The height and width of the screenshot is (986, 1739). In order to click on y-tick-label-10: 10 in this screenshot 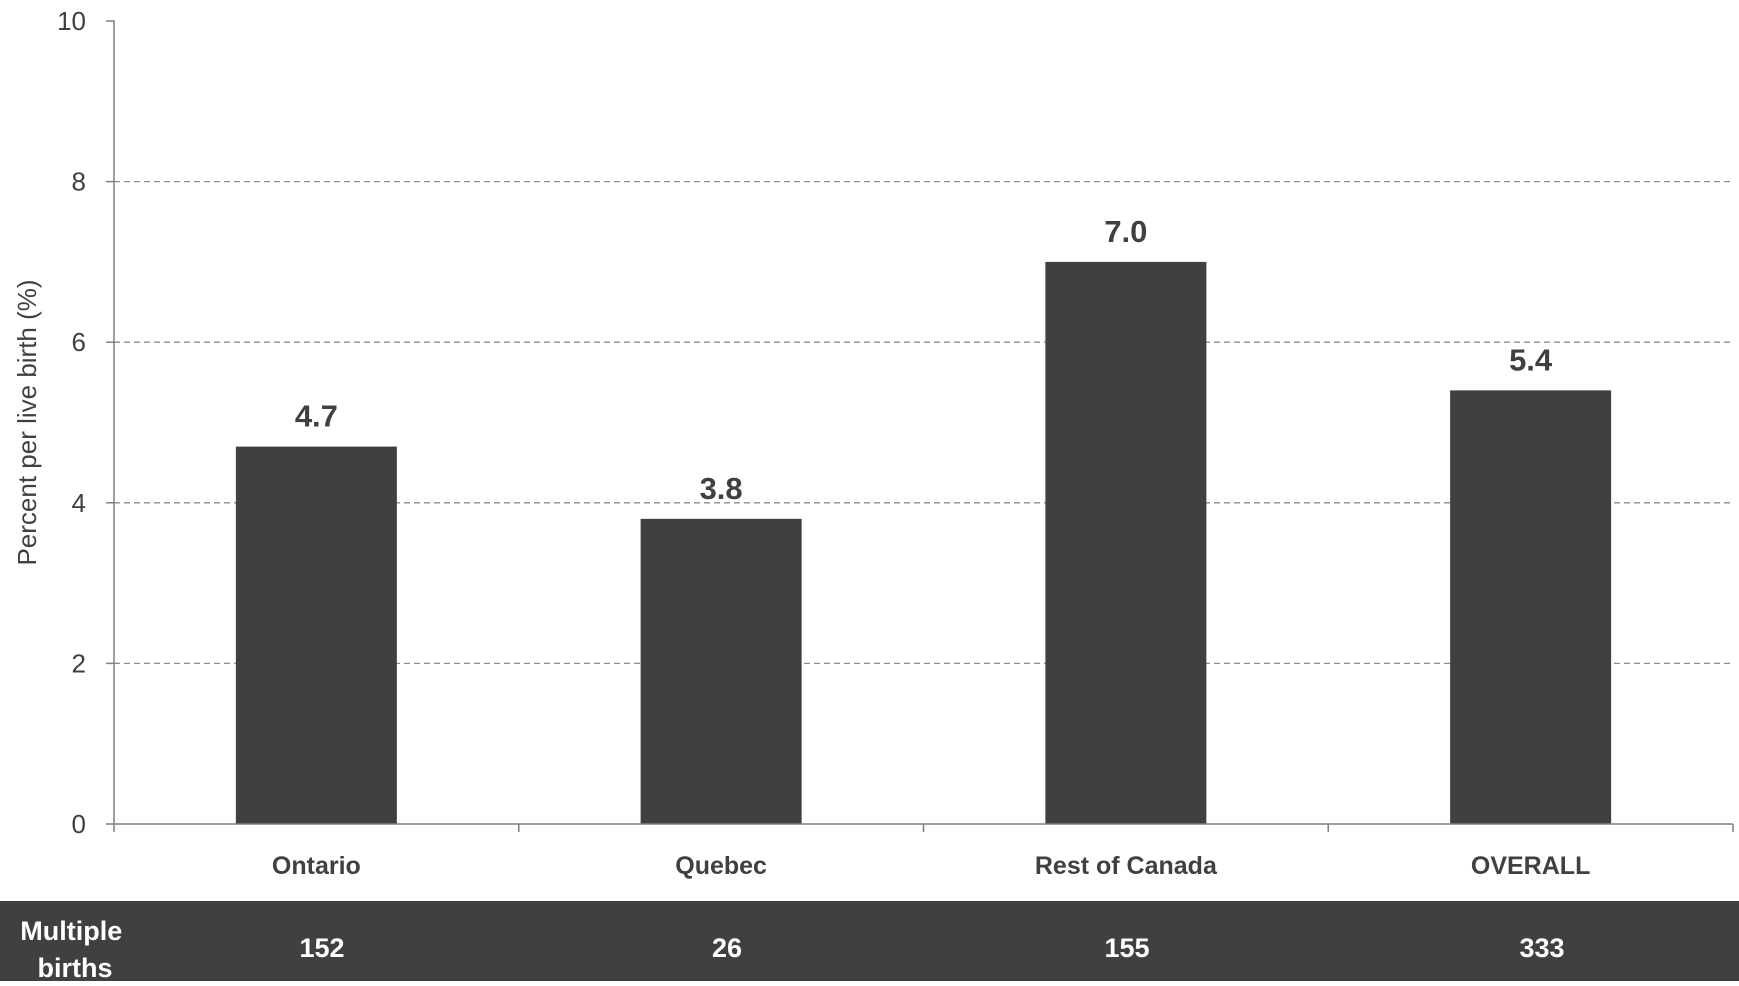, I will do `click(71, 21)`.